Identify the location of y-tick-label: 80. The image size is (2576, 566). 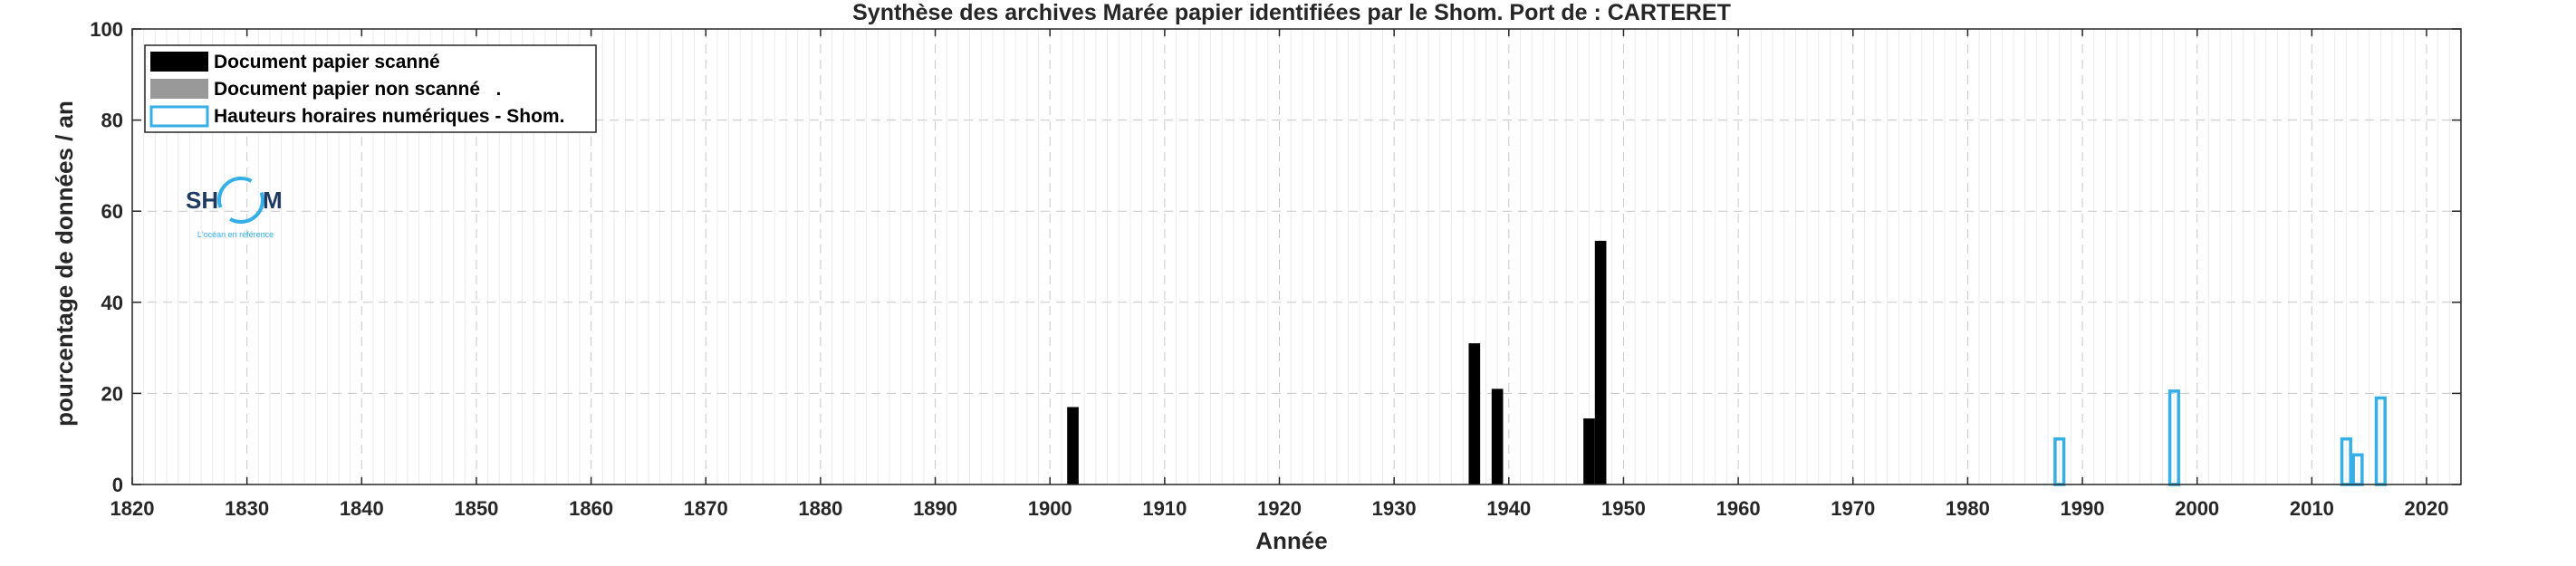
(112, 121).